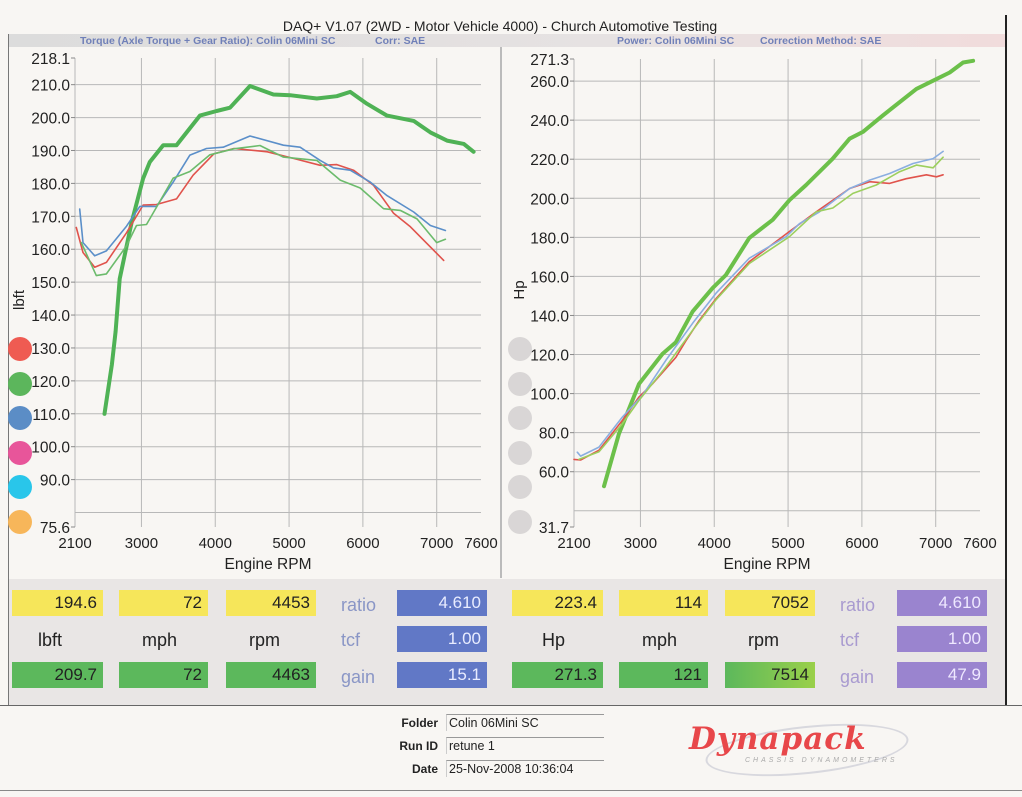 This screenshot has height=797, width=1022. I want to click on logo-brand: Dynapack, so click(778, 739).